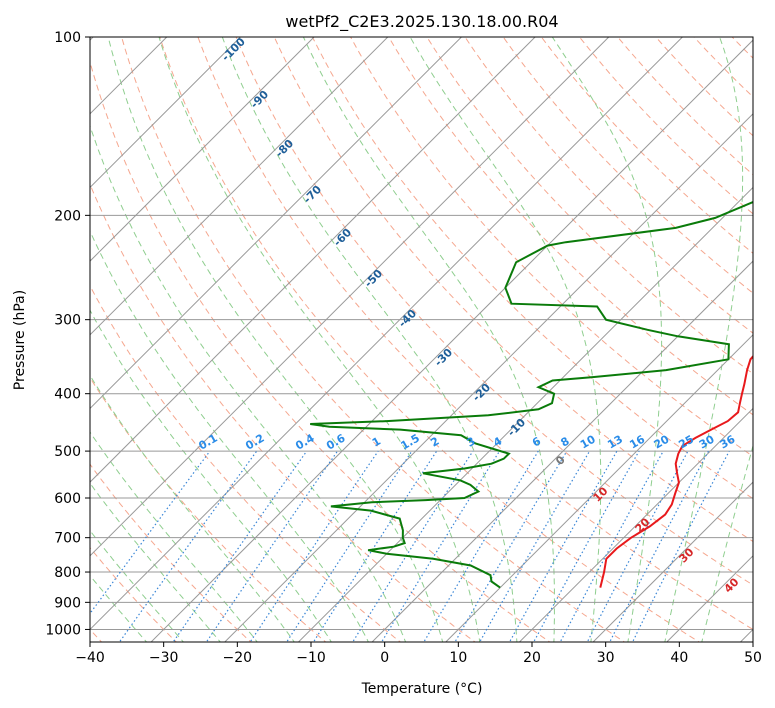  I want to click on x-tick-label: −20, so click(238, 658).